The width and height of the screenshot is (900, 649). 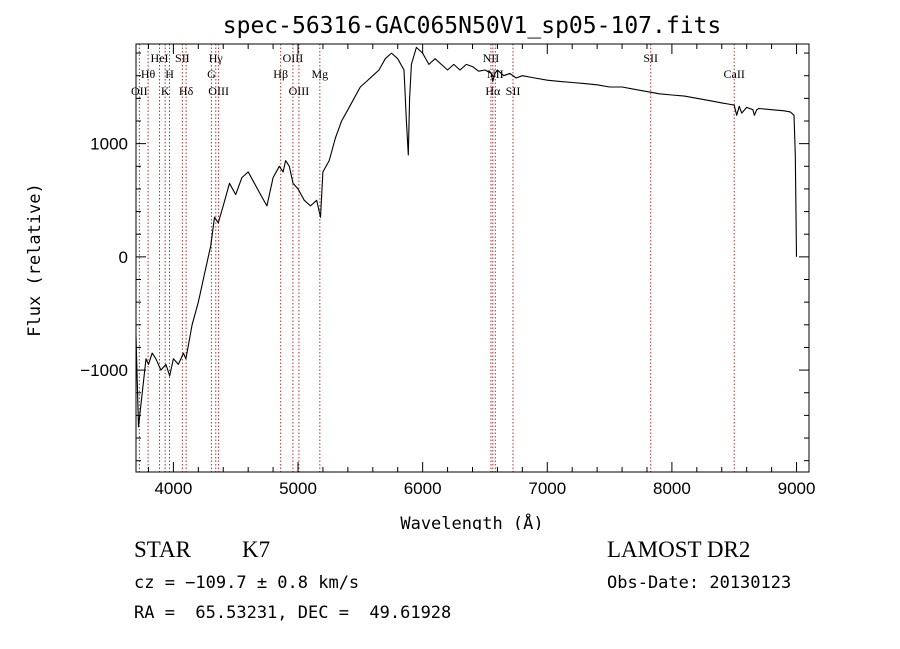 I want to click on x-tick-label: 5000, so click(x=298, y=488).